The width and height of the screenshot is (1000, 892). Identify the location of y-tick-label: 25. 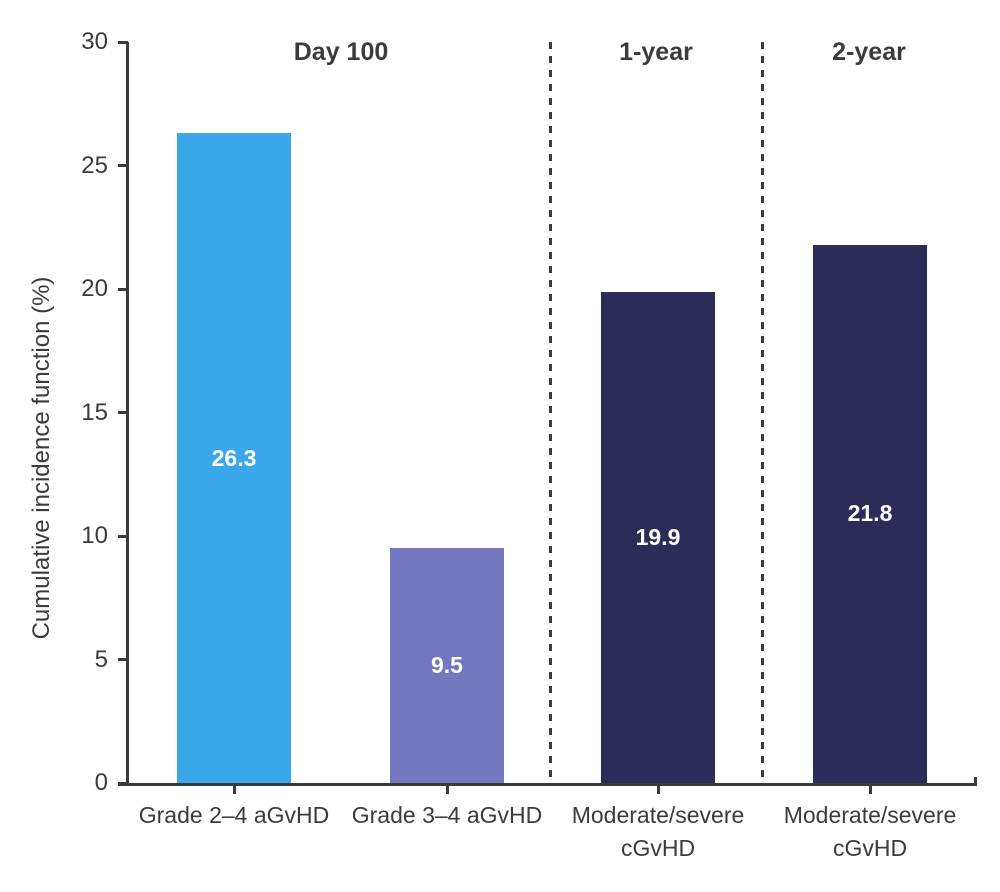
(94, 165).